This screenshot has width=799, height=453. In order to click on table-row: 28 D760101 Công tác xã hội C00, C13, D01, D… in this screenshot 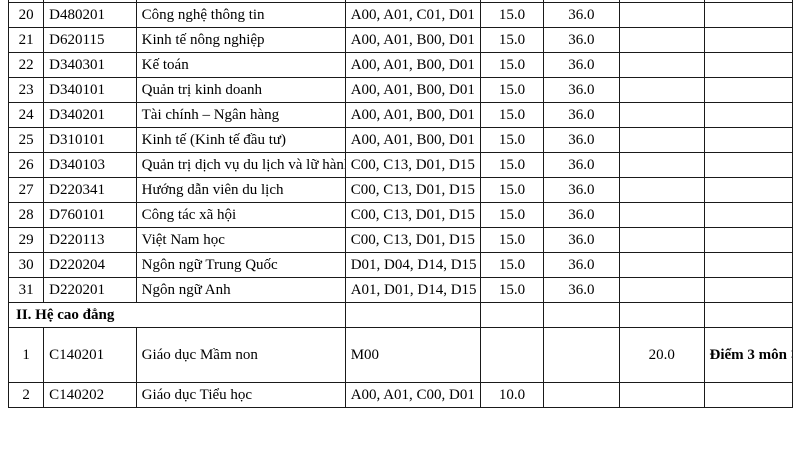, I will do `click(400, 215)`.